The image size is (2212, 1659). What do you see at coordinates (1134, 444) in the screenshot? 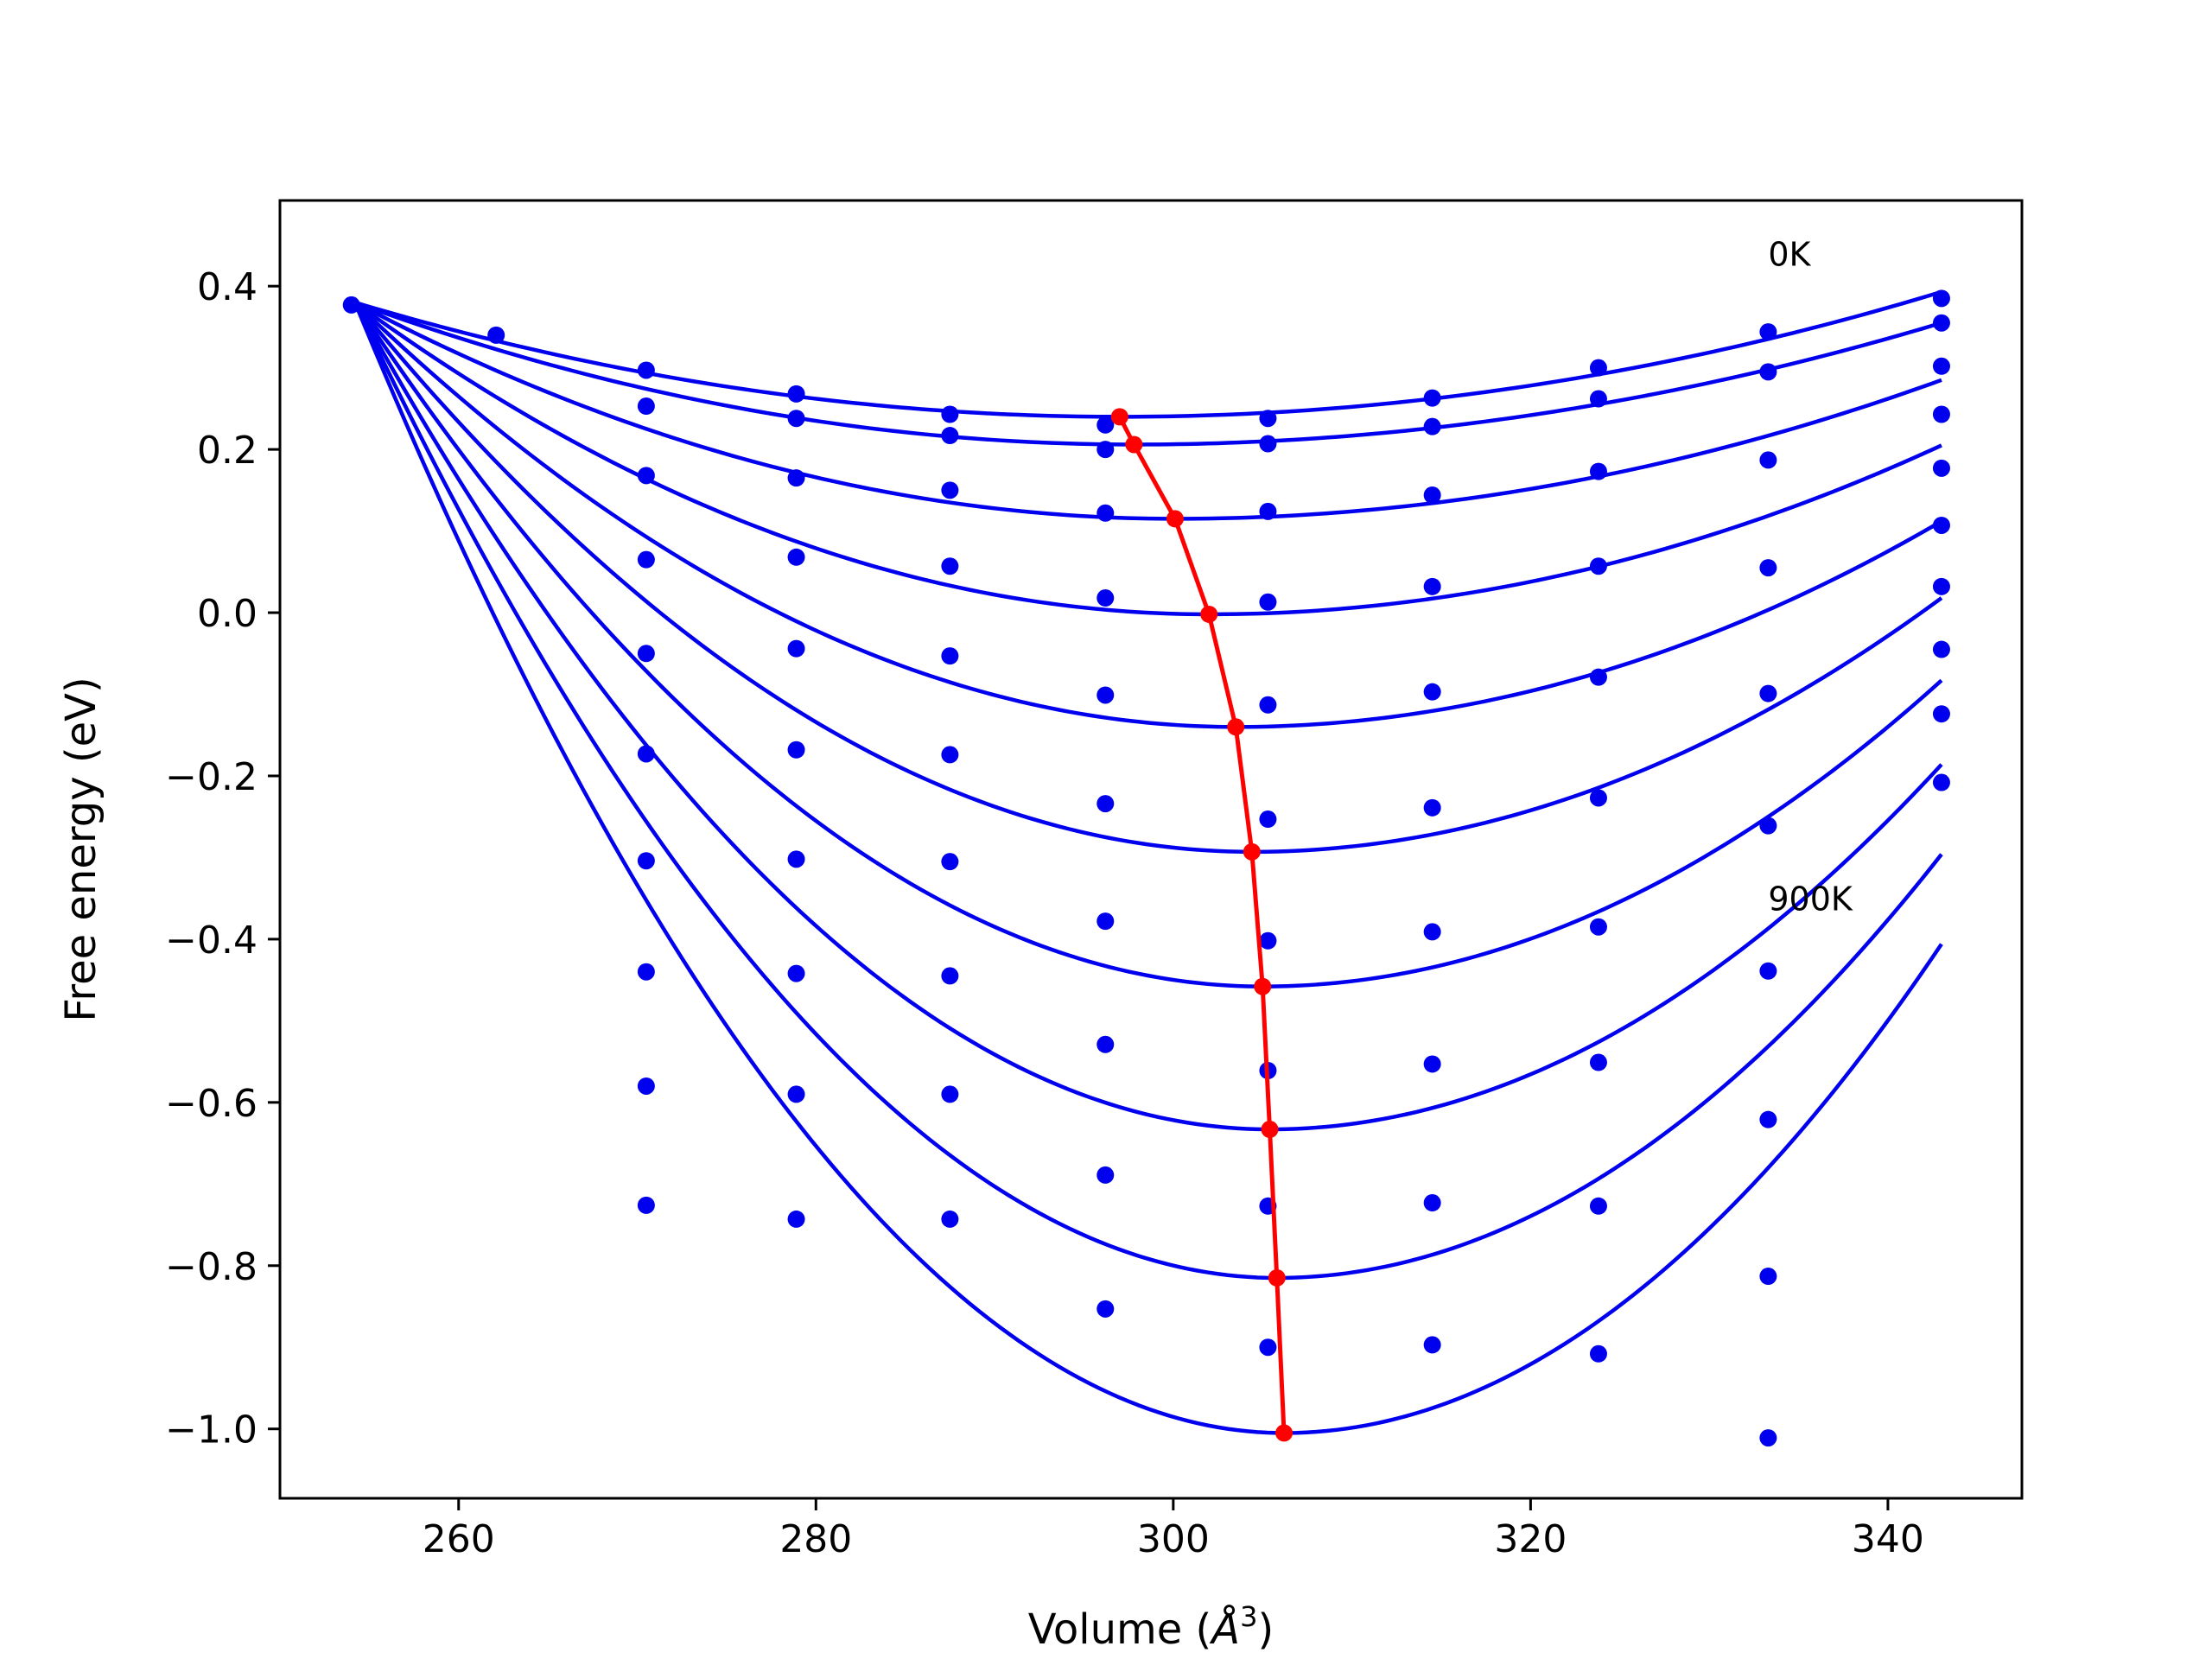
I see `minimum-point-100K` at bounding box center [1134, 444].